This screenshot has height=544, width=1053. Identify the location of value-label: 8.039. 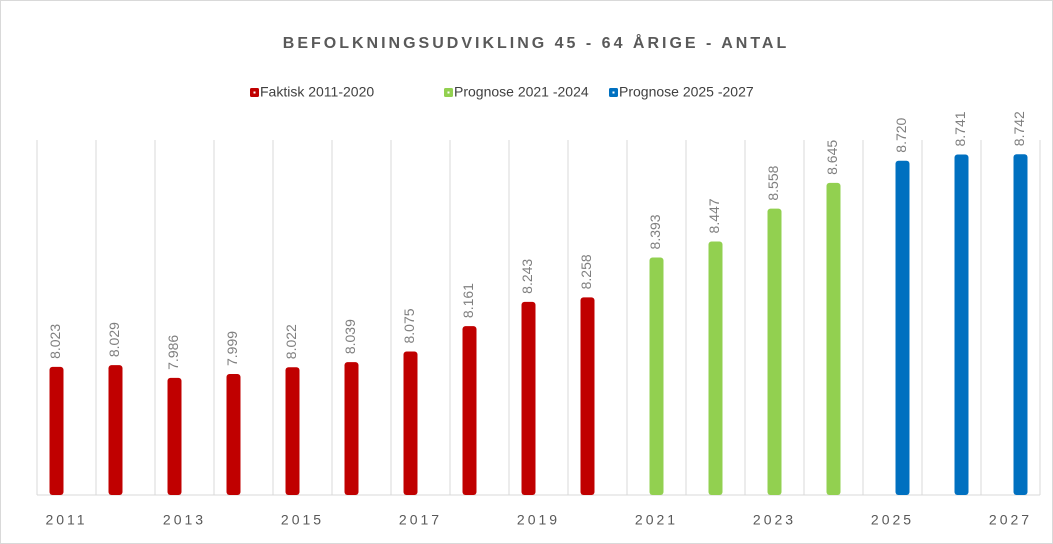
(350, 336).